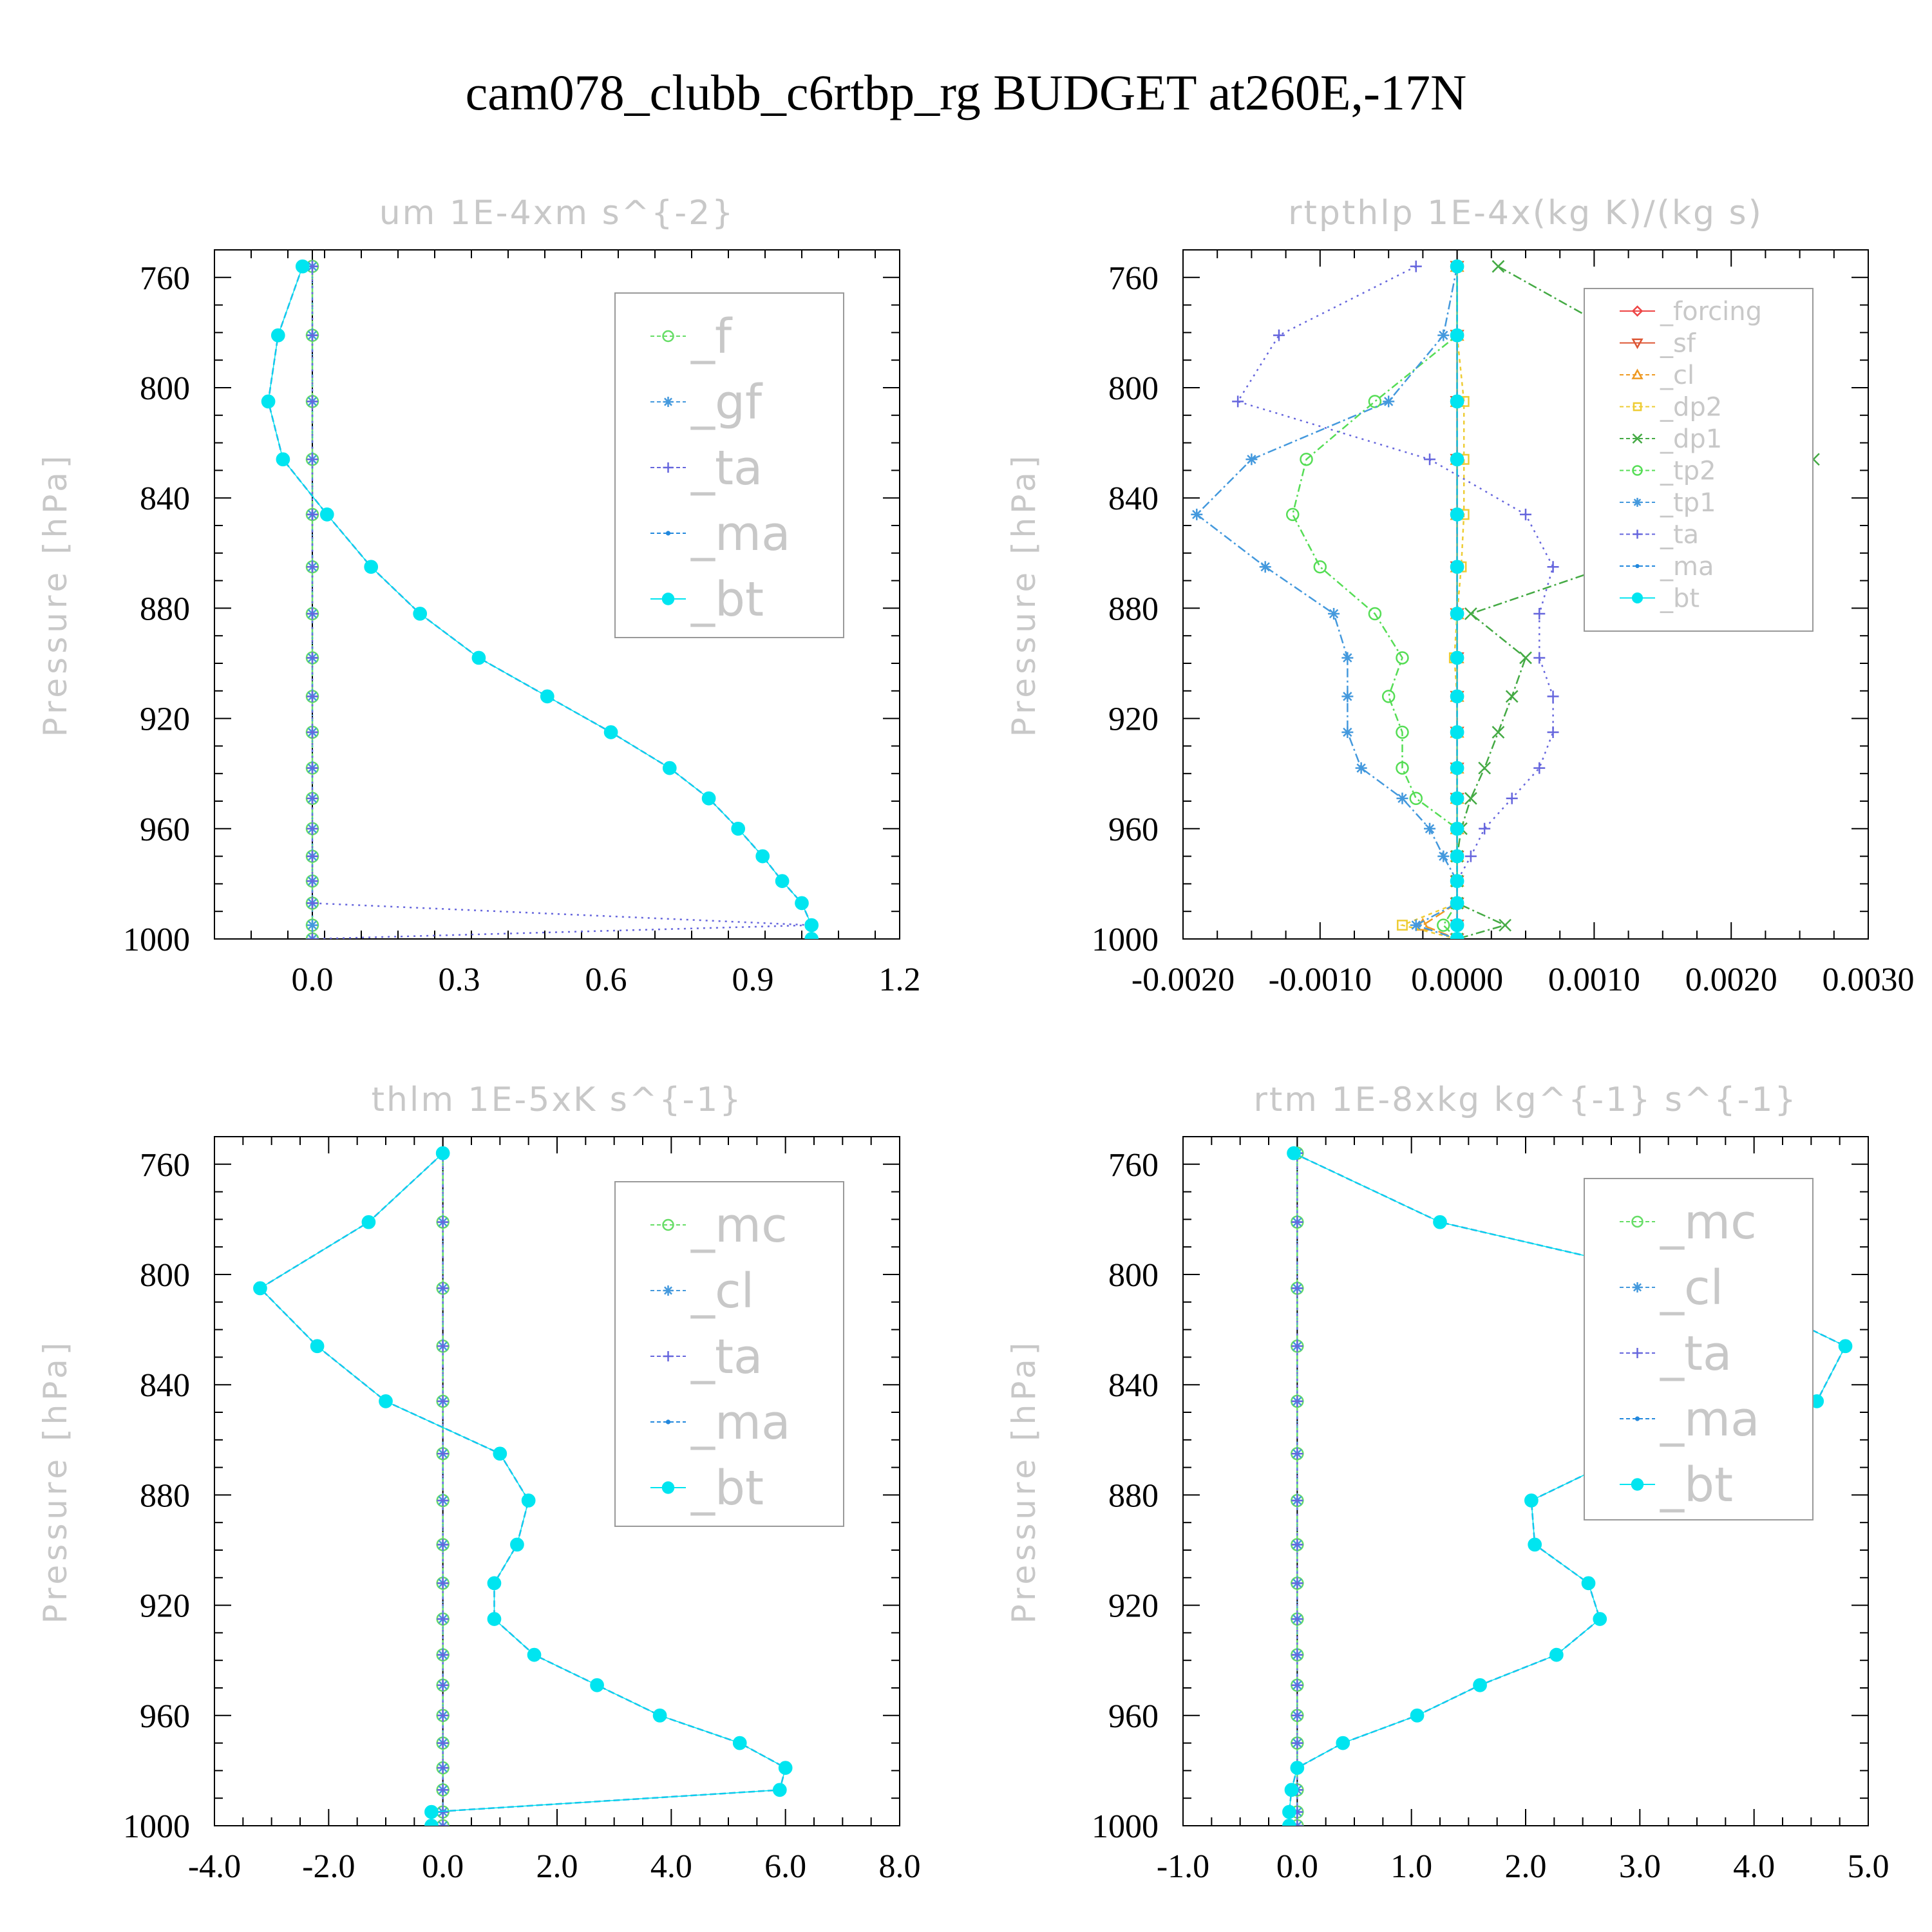 The image size is (1932, 1932). Describe the element at coordinates (1133, 829) in the screenshot. I see `y-tick-label: 960` at that location.